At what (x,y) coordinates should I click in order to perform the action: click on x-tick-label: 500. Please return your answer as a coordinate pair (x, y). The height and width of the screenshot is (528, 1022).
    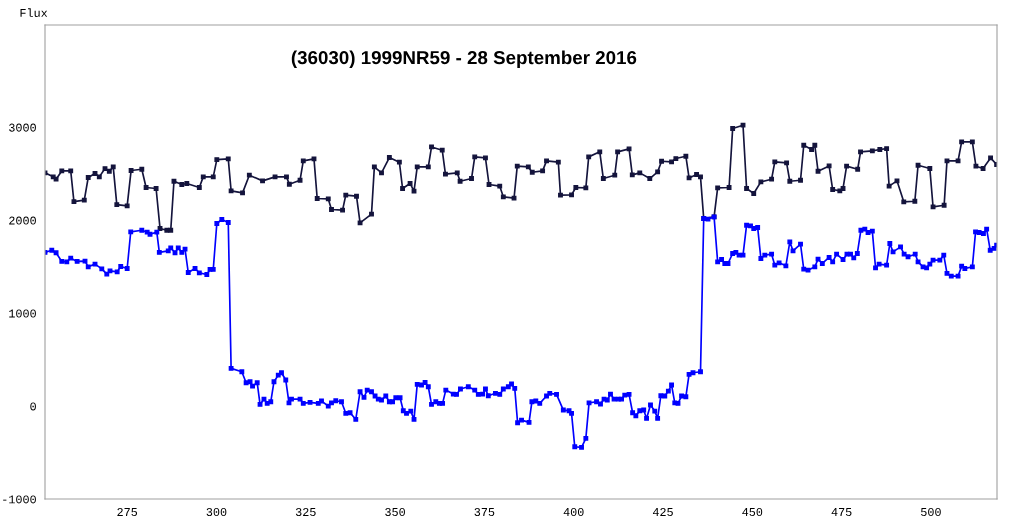
    Looking at the image, I should click on (931, 511).